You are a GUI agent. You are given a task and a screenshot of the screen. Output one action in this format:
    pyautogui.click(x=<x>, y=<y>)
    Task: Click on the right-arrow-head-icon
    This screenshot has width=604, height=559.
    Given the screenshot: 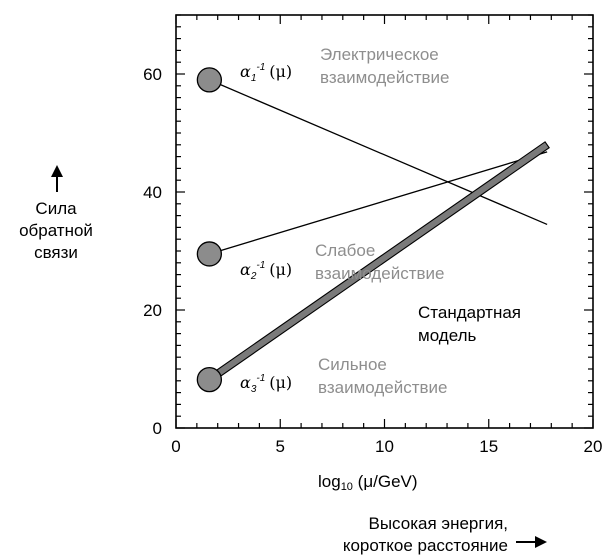 What is the action you would take?
    pyautogui.click(x=541, y=542)
    